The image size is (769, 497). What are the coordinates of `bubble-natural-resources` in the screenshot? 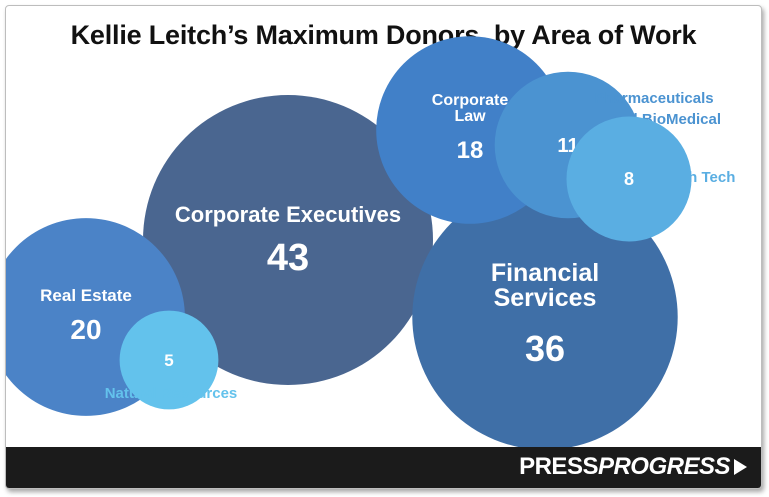 It's located at (169, 360).